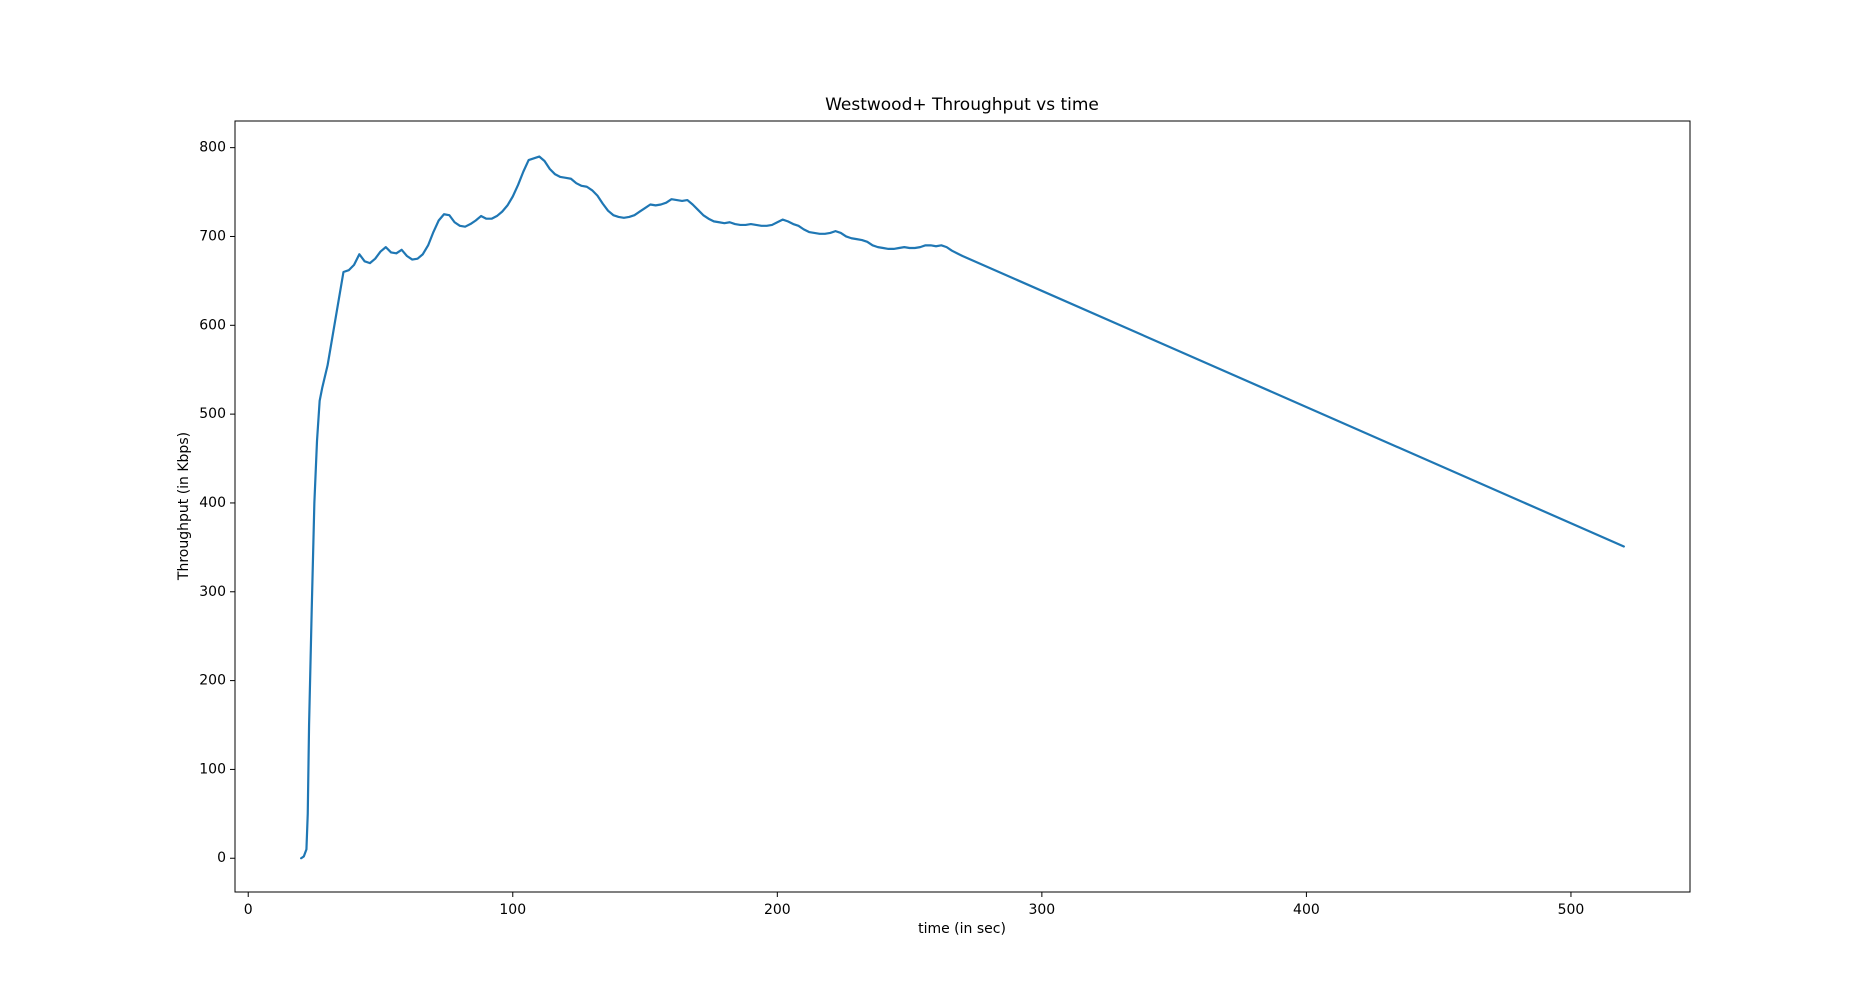 The height and width of the screenshot is (989, 1851). I want to click on y-tick-label: 400, so click(212, 503).